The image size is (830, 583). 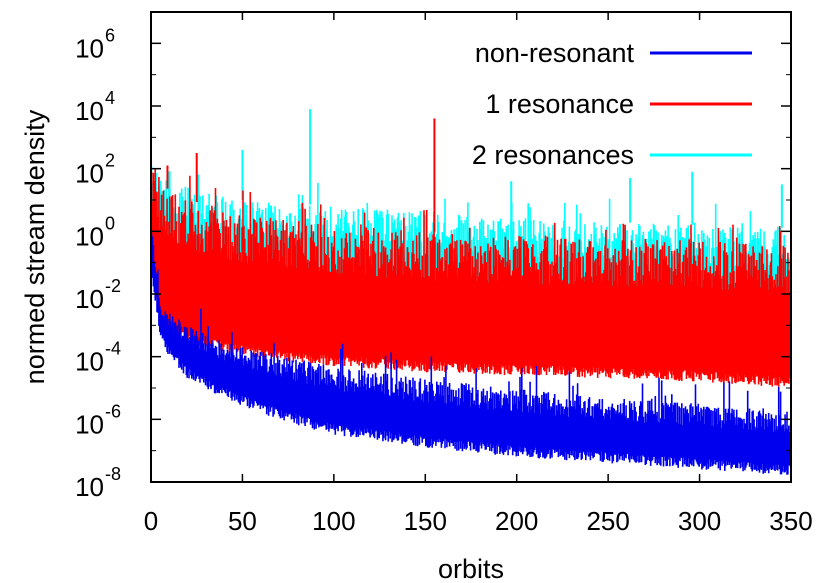 I want to click on y-tick-label--4: 10, so click(x=89, y=362).